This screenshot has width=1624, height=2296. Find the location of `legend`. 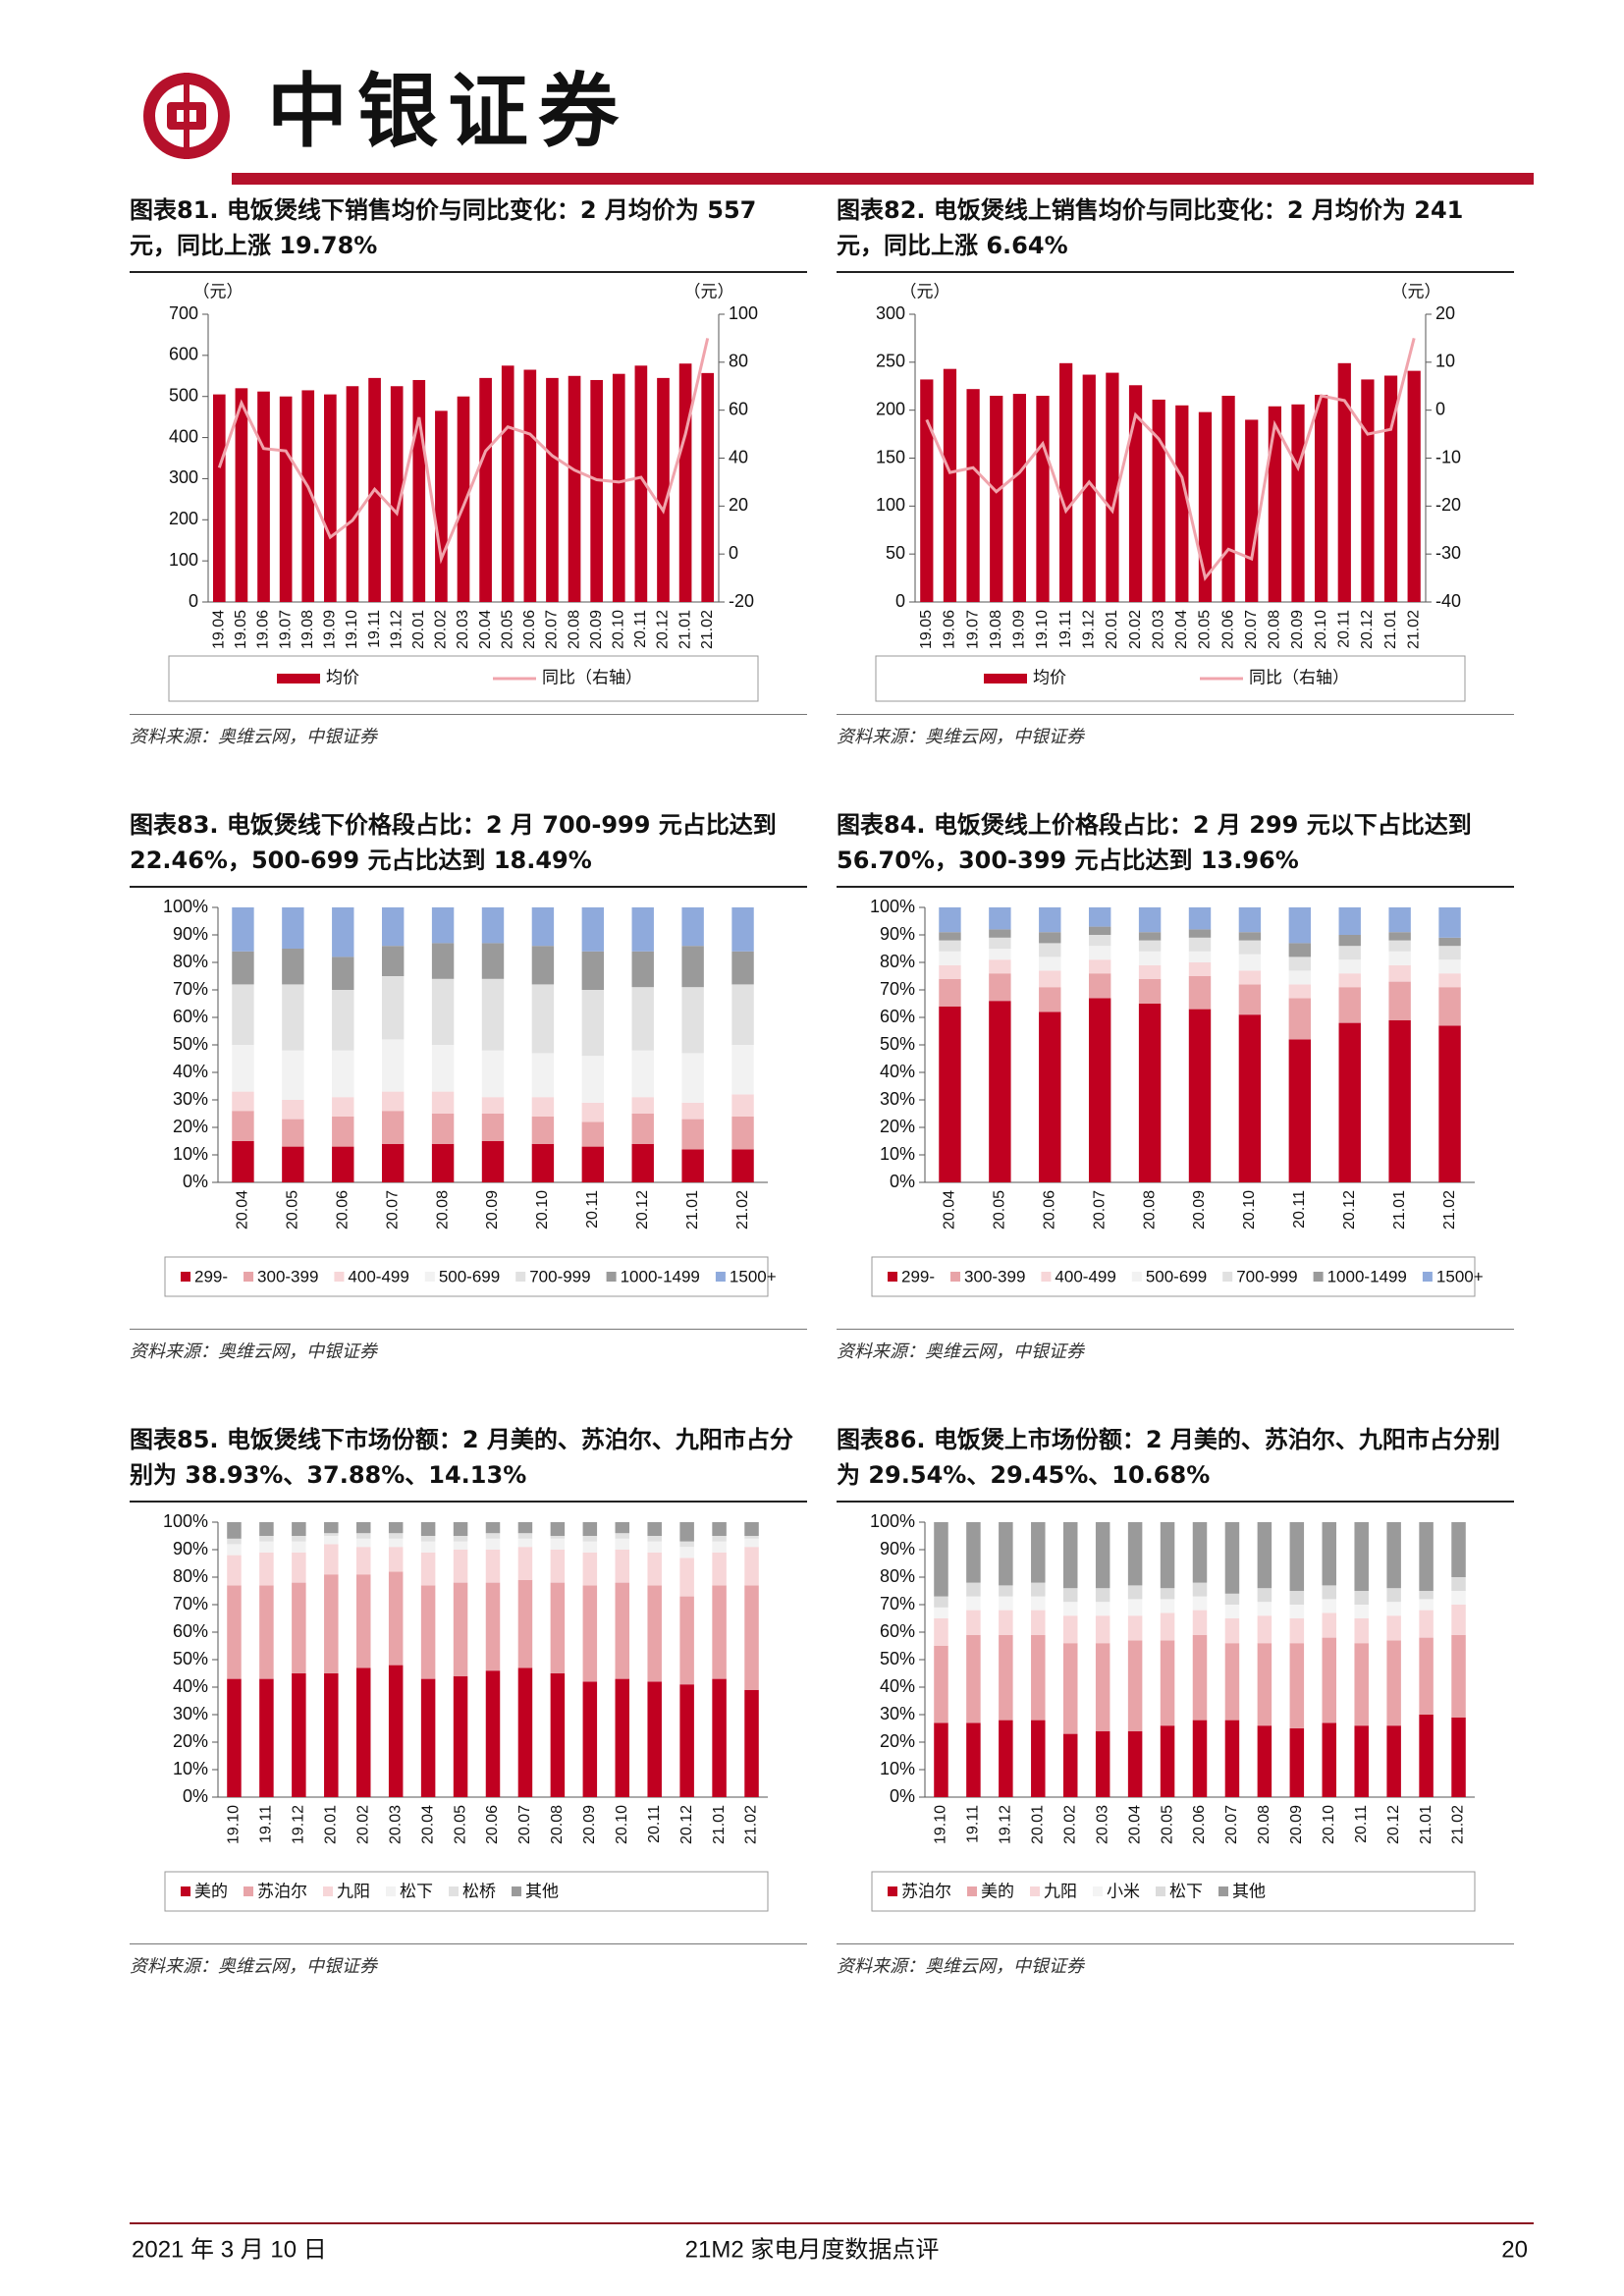

legend is located at coordinates (1170, 678).